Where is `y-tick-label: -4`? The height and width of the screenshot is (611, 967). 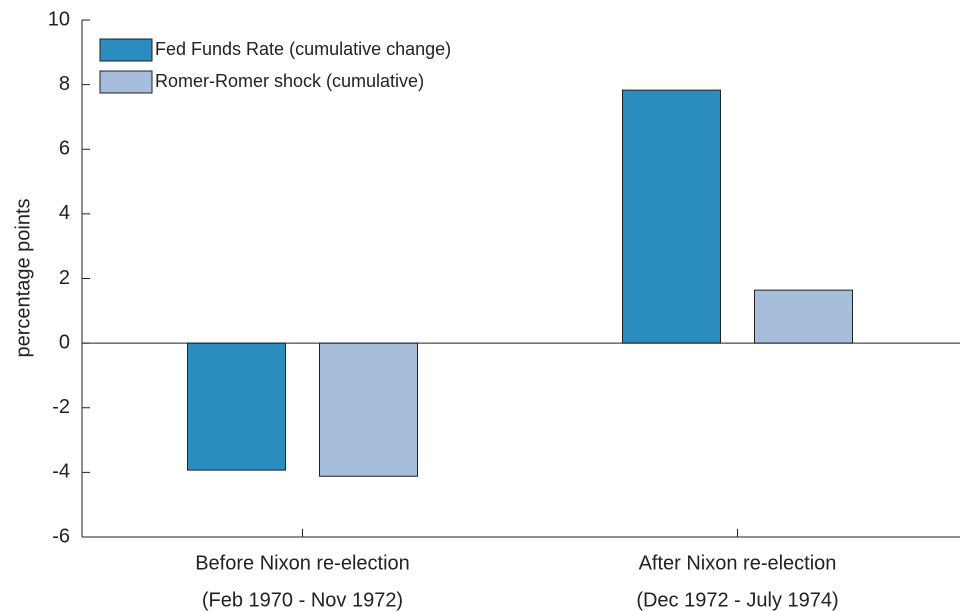 y-tick-label: -4 is located at coordinates (61, 472).